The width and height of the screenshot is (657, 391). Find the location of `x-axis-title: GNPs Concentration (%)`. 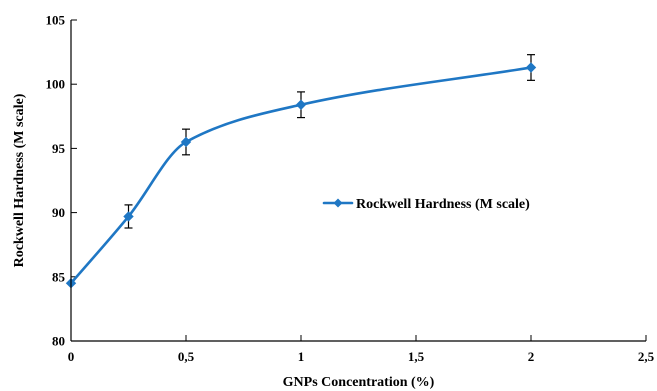

x-axis-title: GNPs Concentration (%) is located at coordinates (359, 382).